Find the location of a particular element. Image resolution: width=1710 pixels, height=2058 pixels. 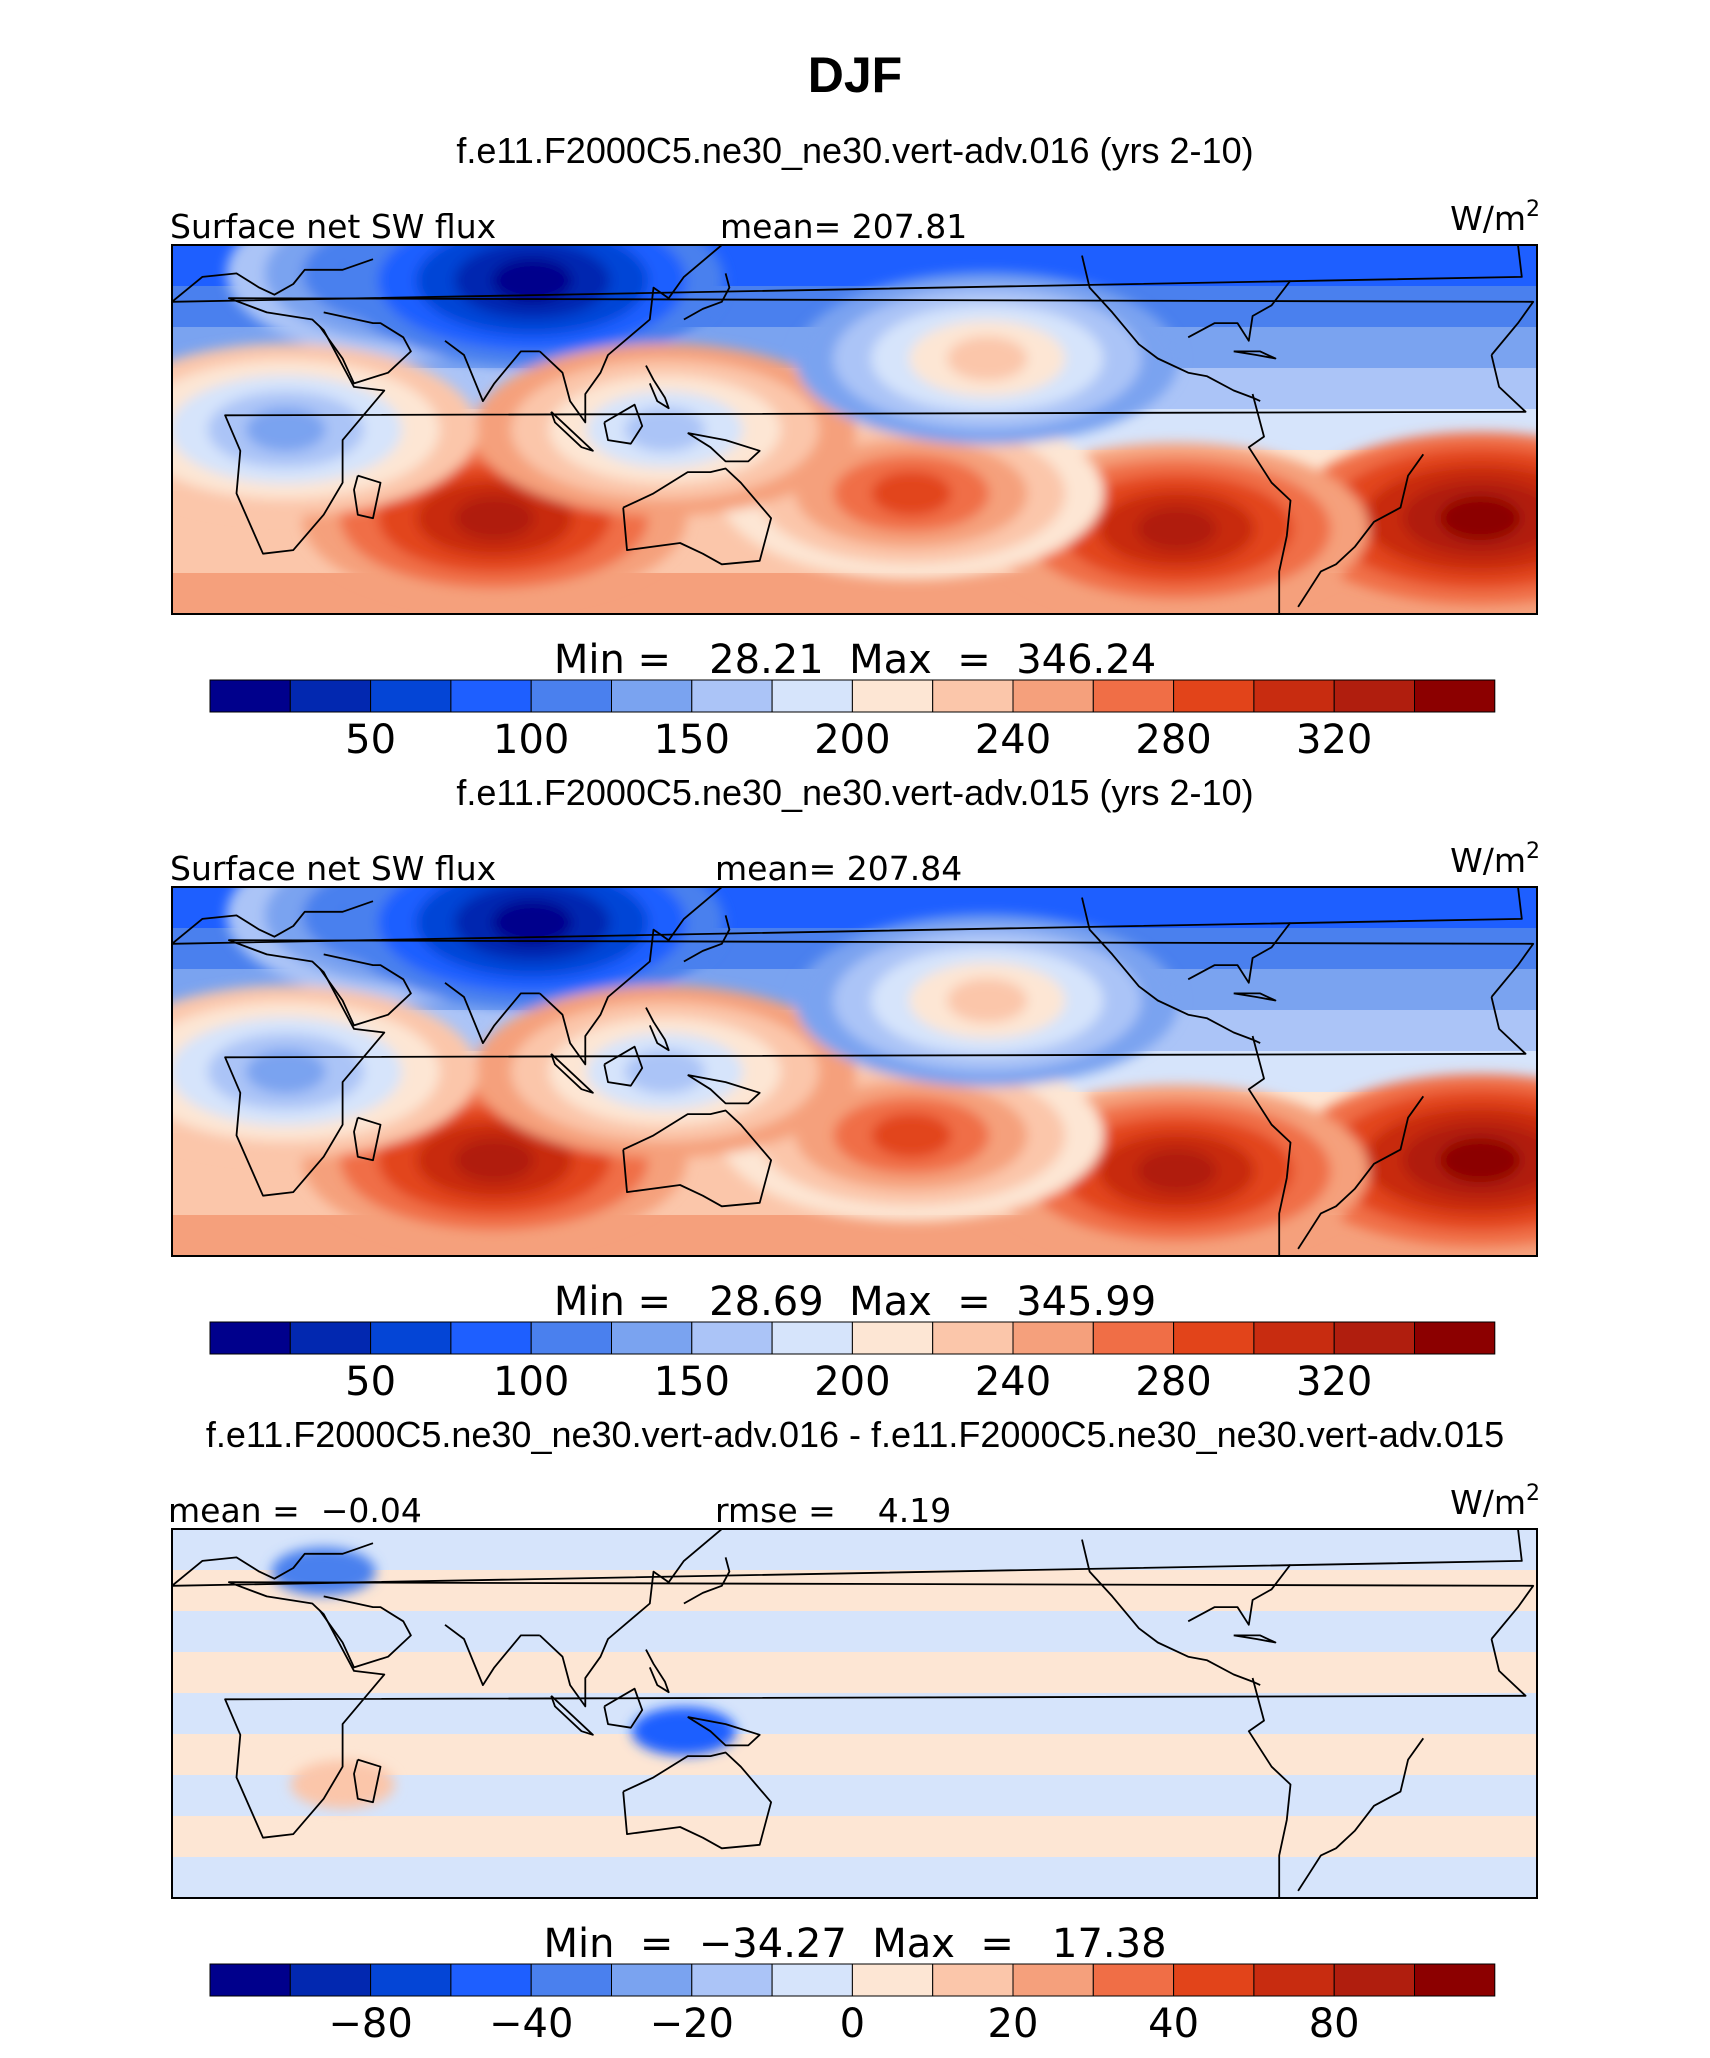

colorbar-tick-label: 240 is located at coordinates (1013, 1382).